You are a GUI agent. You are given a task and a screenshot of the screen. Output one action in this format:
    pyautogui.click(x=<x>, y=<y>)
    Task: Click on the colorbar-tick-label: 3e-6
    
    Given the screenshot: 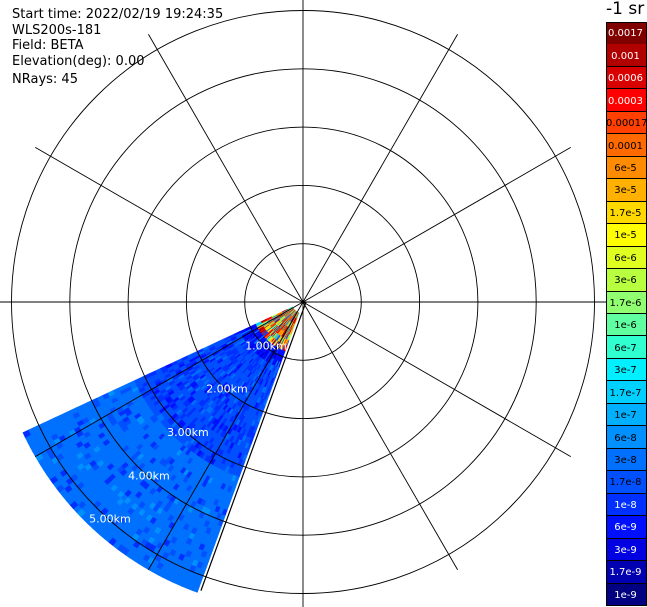 What is the action you would take?
    pyautogui.click(x=625, y=281)
    